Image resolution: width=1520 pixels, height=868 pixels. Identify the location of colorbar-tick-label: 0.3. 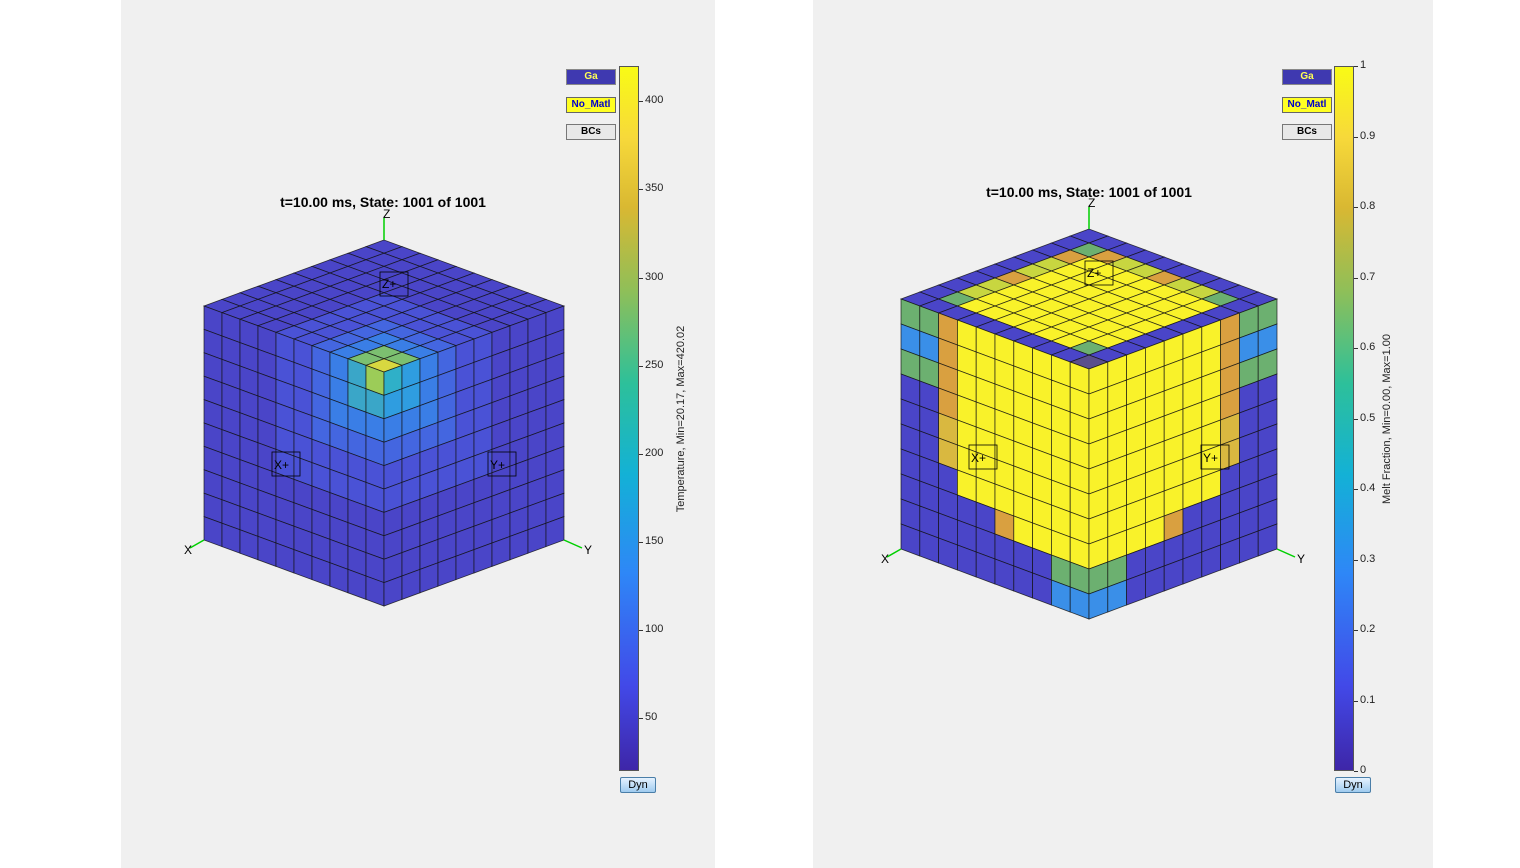
(1368, 558).